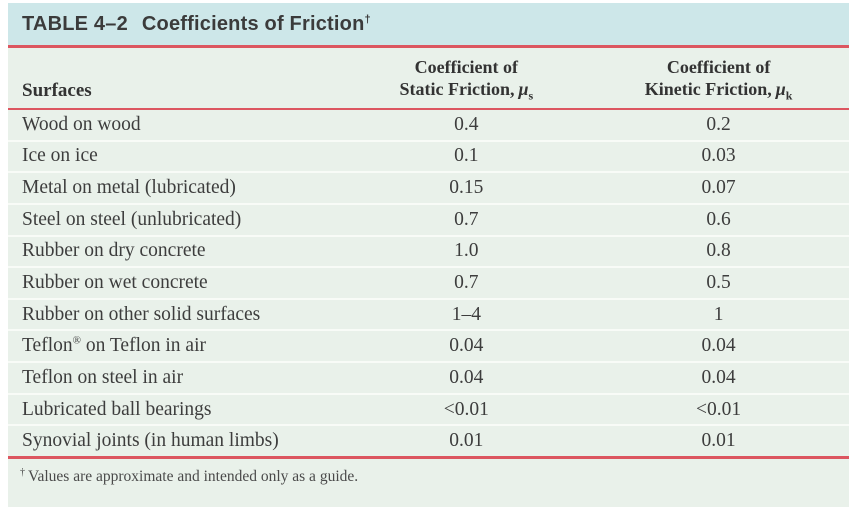  Describe the element at coordinates (253, 23) in the screenshot. I see `table-title-text: Coefficients of Friction` at that location.